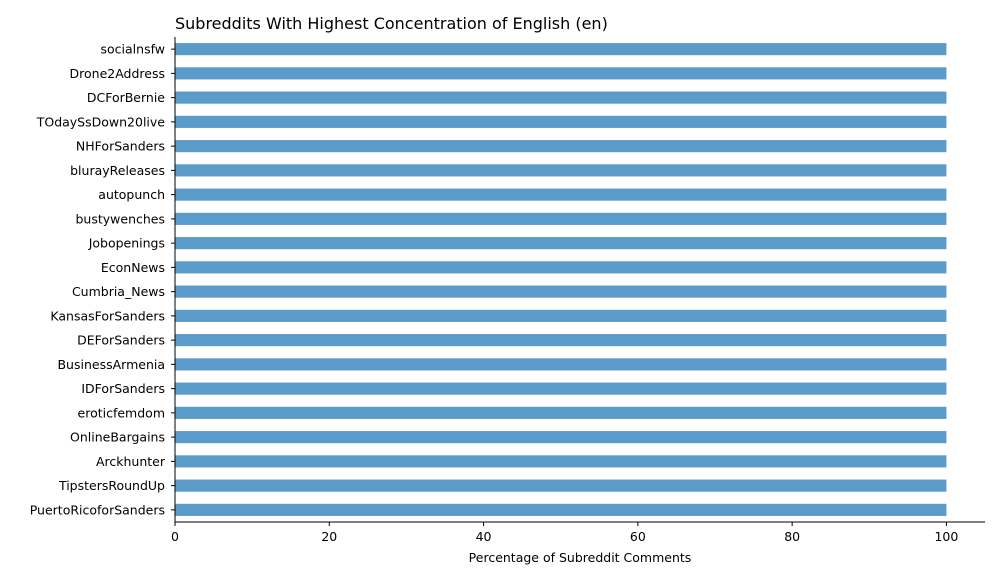  Describe the element at coordinates (118, 291) in the screenshot. I see `y-tick-label: Cumbria_News` at that location.